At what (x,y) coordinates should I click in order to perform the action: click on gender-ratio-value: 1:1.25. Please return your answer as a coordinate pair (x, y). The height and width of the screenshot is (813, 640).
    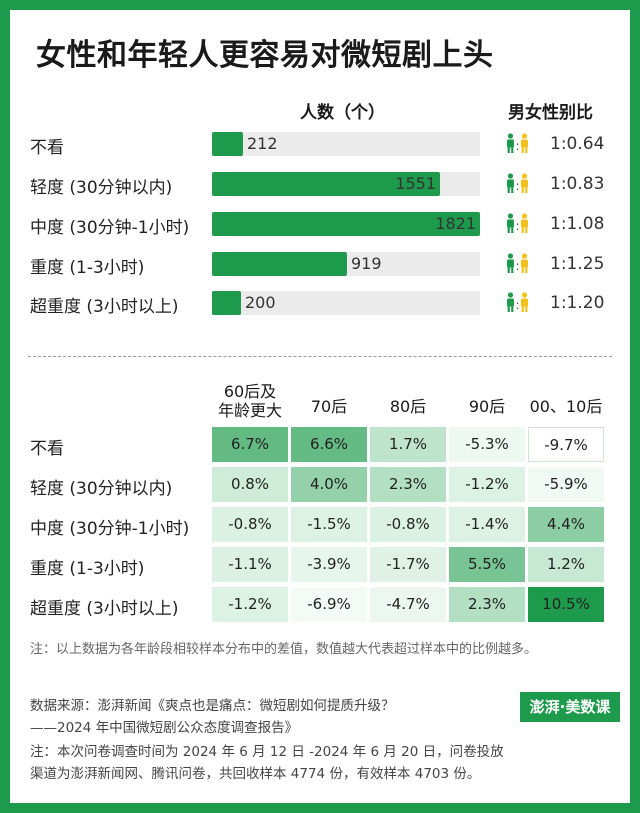
    Looking at the image, I should click on (577, 264).